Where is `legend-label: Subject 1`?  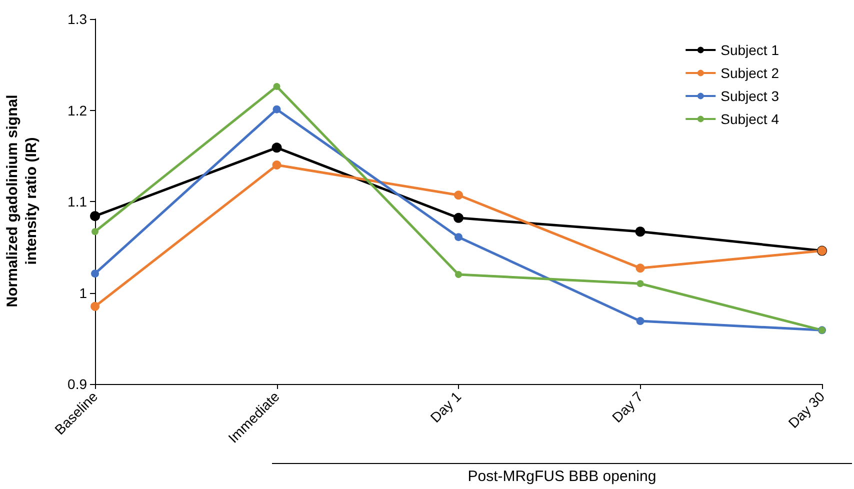 legend-label: Subject 1 is located at coordinates (750, 50).